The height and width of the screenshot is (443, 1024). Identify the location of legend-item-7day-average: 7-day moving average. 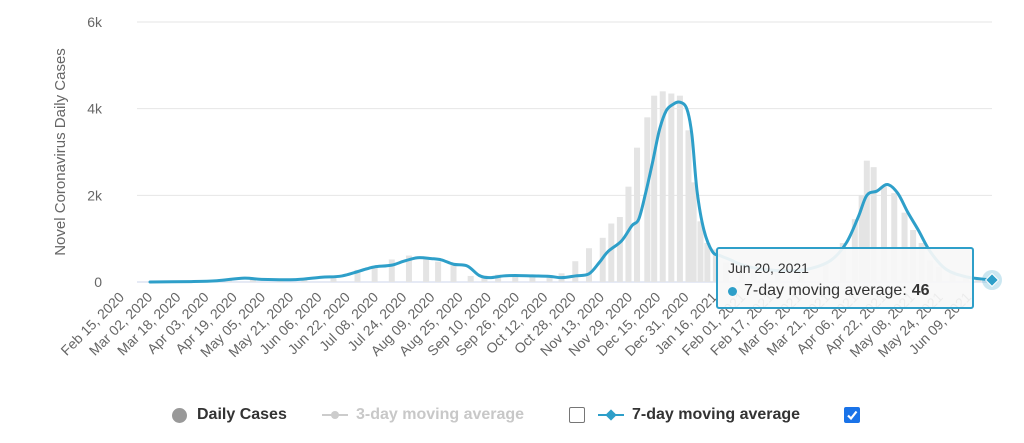
(699, 415).